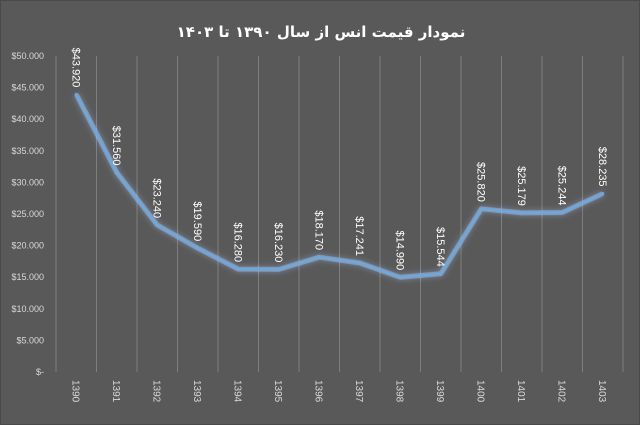 This screenshot has height=425, width=640. I want to click on y-tick-label: $40.000, so click(27, 119).